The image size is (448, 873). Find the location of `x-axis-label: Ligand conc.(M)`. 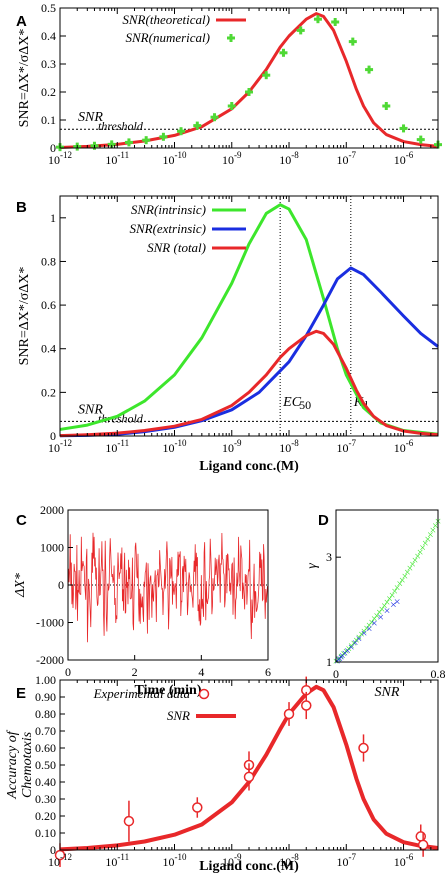

x-axis-label: Ligand conc.(M) is located at coordinates (249, 866).